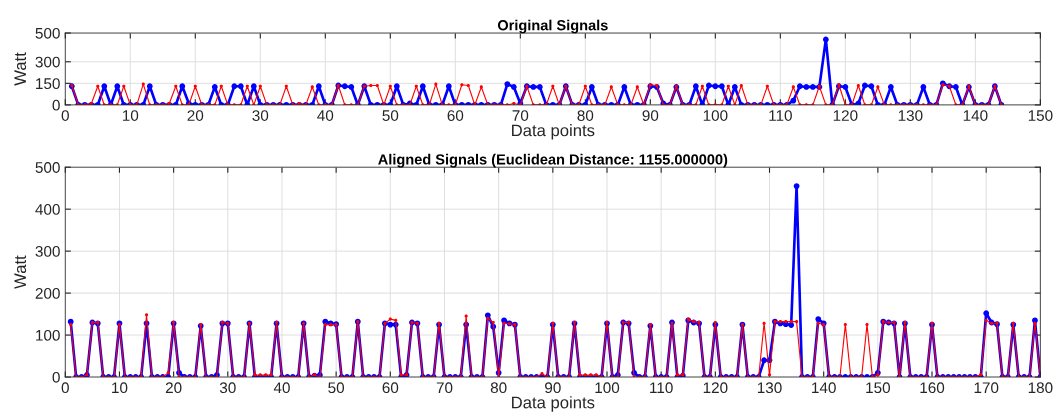 The width and height of the screenshot is (1053, 418). I want to click on y-tick-label: 100, so click(48, 335).